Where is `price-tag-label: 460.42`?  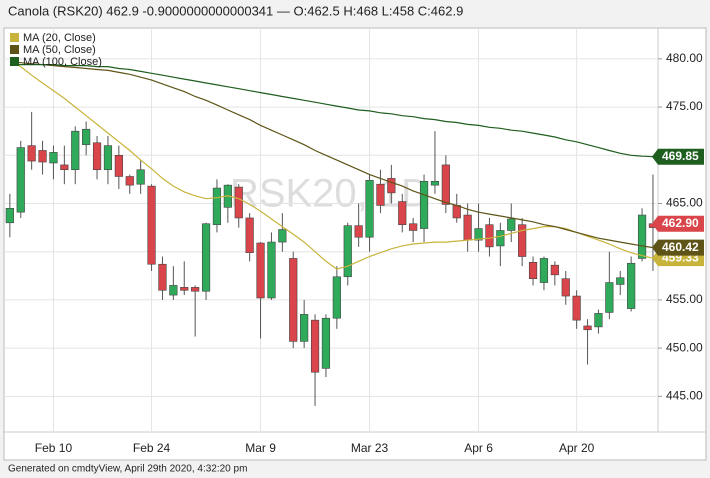
price-tag-label: 460.42 is located at coordinates (680, 247).